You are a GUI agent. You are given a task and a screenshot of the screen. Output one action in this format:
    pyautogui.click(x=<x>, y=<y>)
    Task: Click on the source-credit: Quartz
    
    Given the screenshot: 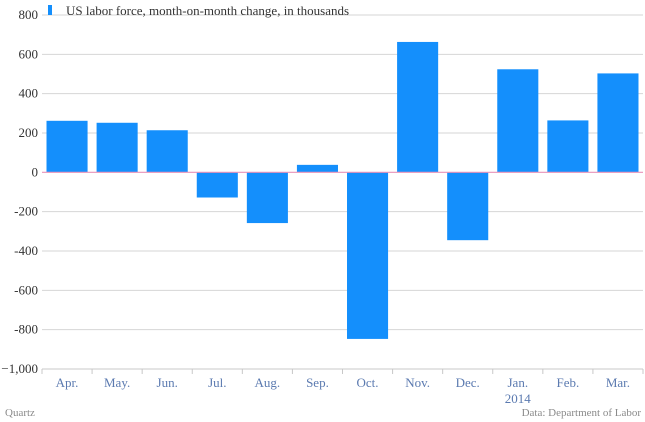 What is the action you would take?
    pyautogui.click(x=20, y=413)
    